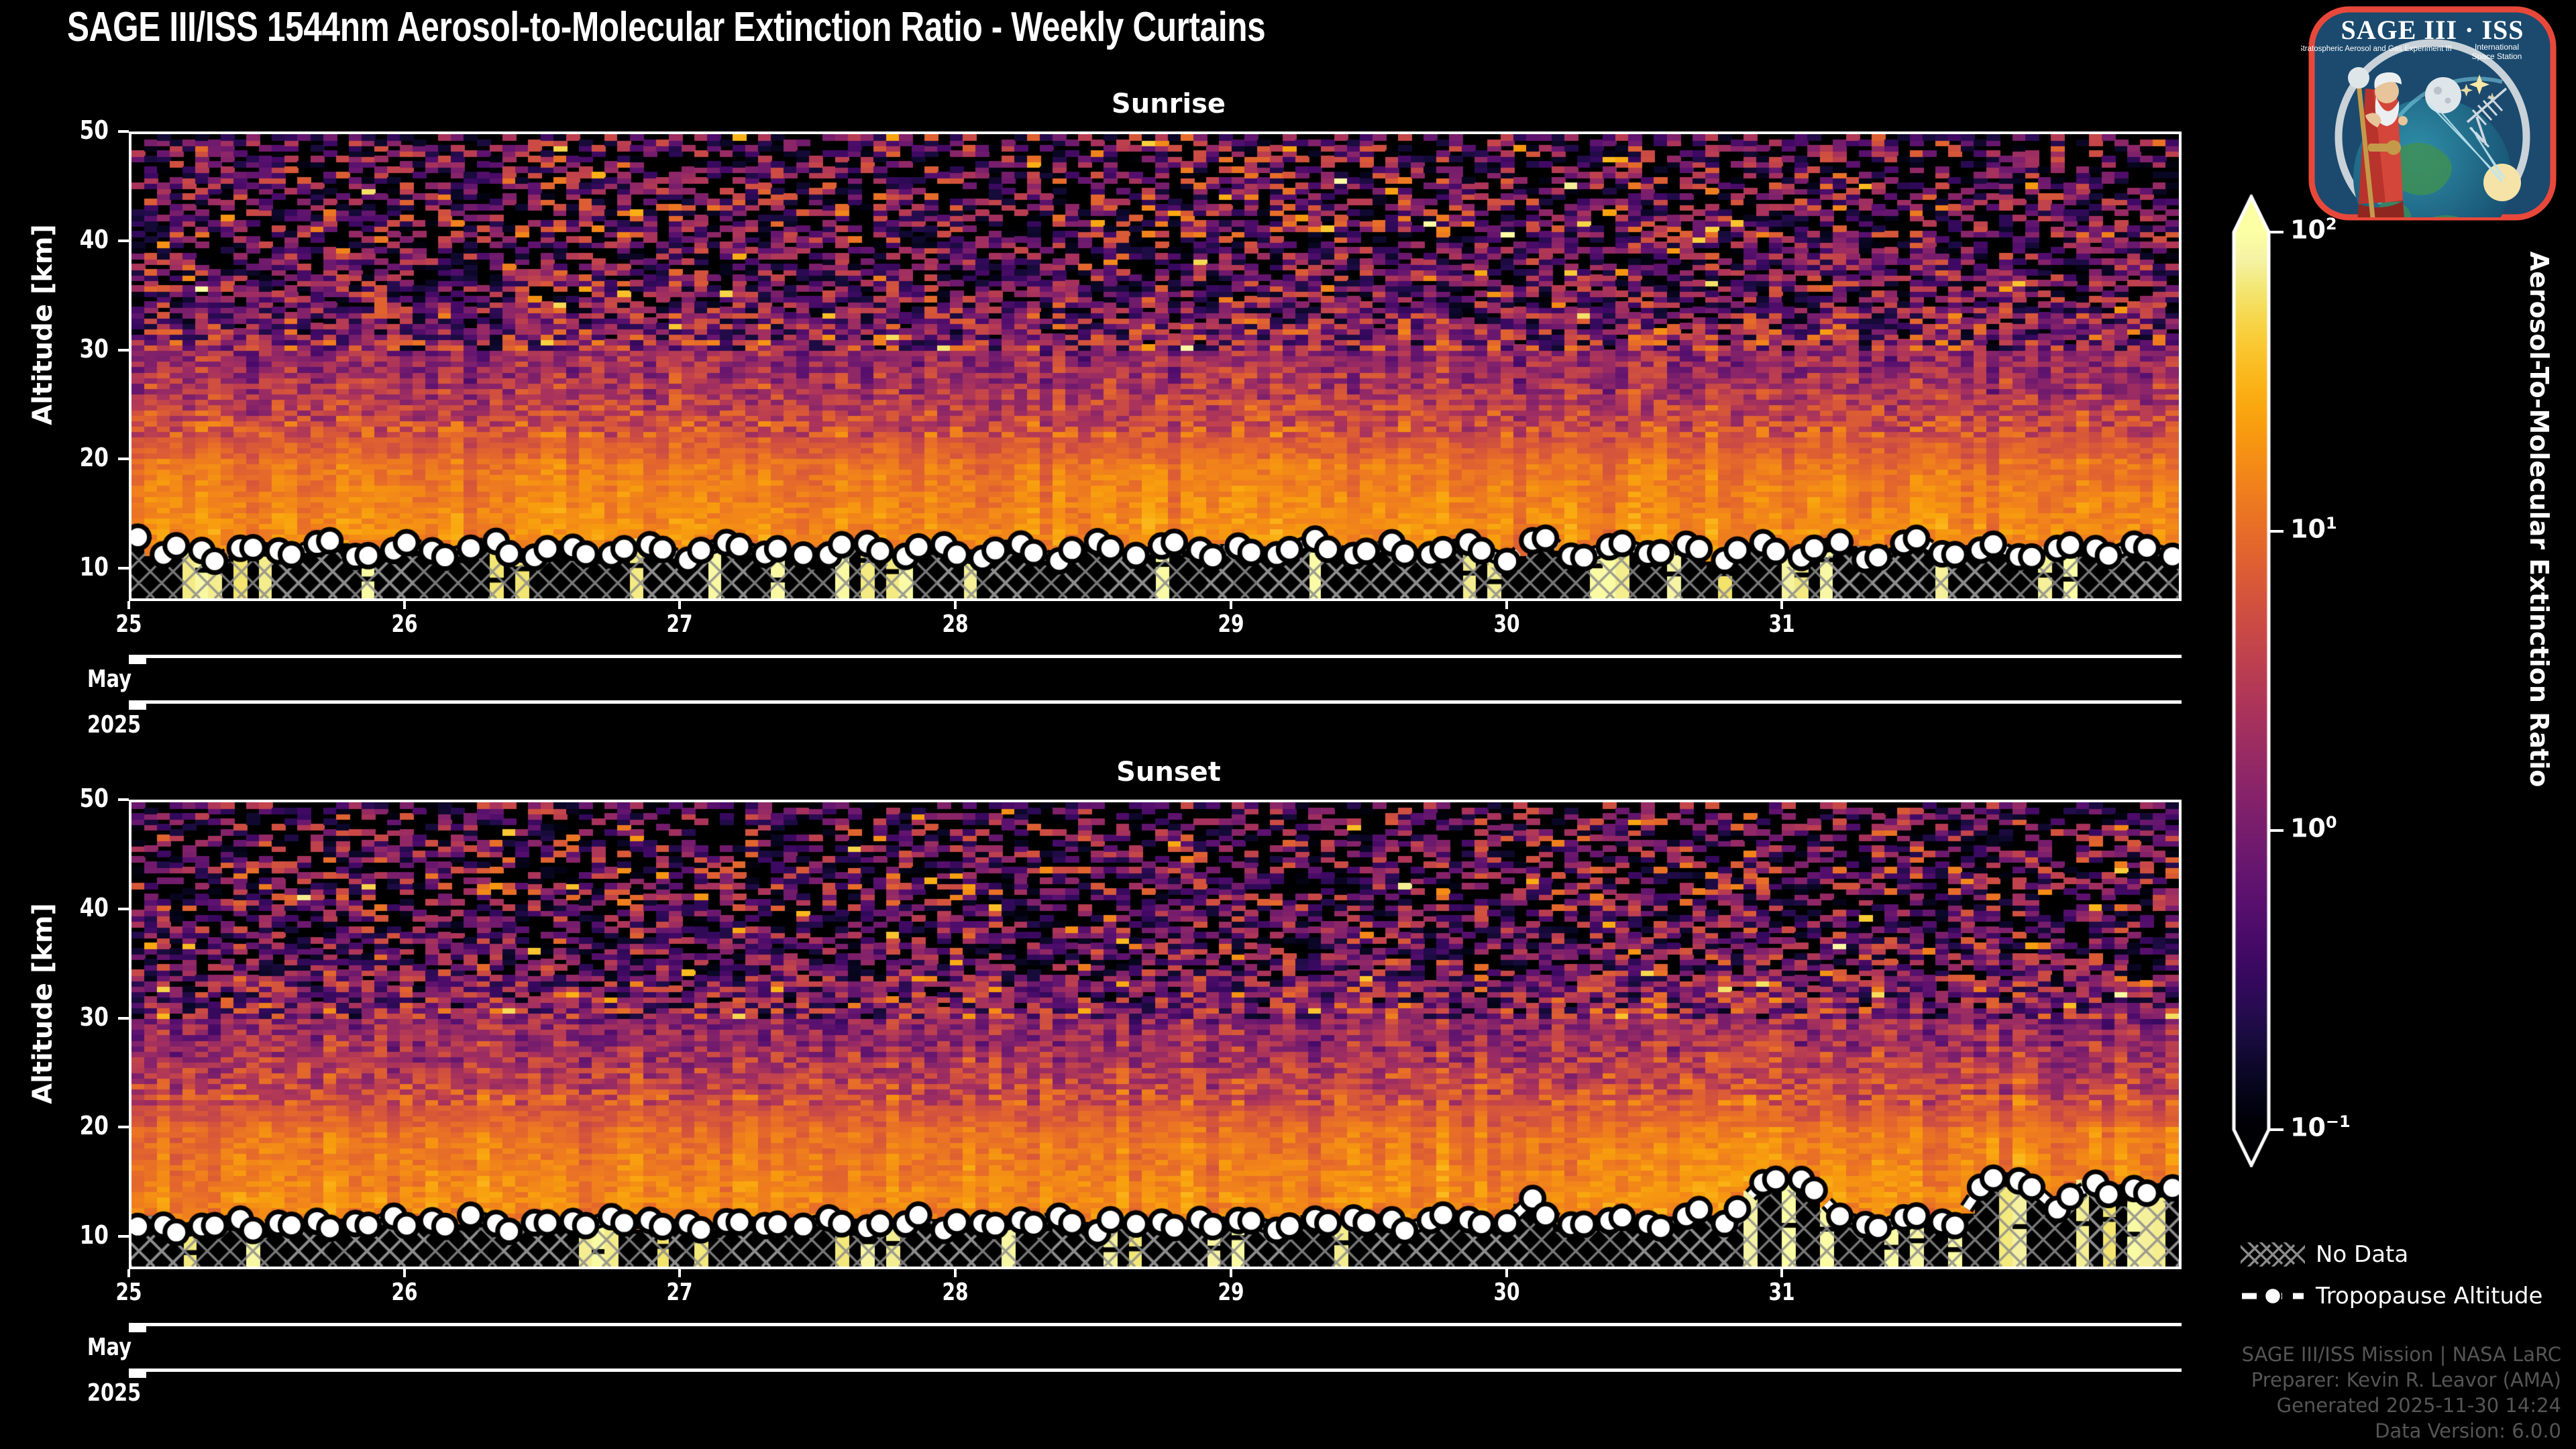 This screenshot has height=1449, width=2576. I want to click on colorbar-title: Aerosol-To-Molecular Extinction Ratio, so click(2539, 519).